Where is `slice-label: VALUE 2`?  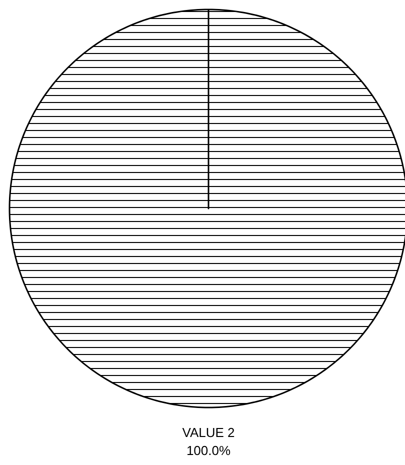
slice-label: VALUE 2 is located at coordinates (208, 432).